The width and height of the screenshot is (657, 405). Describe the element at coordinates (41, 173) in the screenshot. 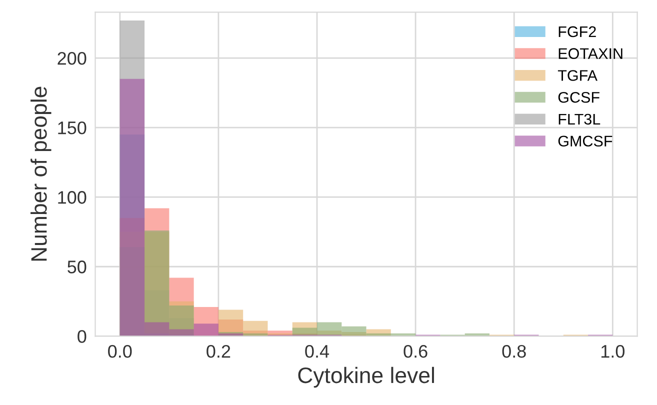

I see `y-axis-title: Number of people` at that location.